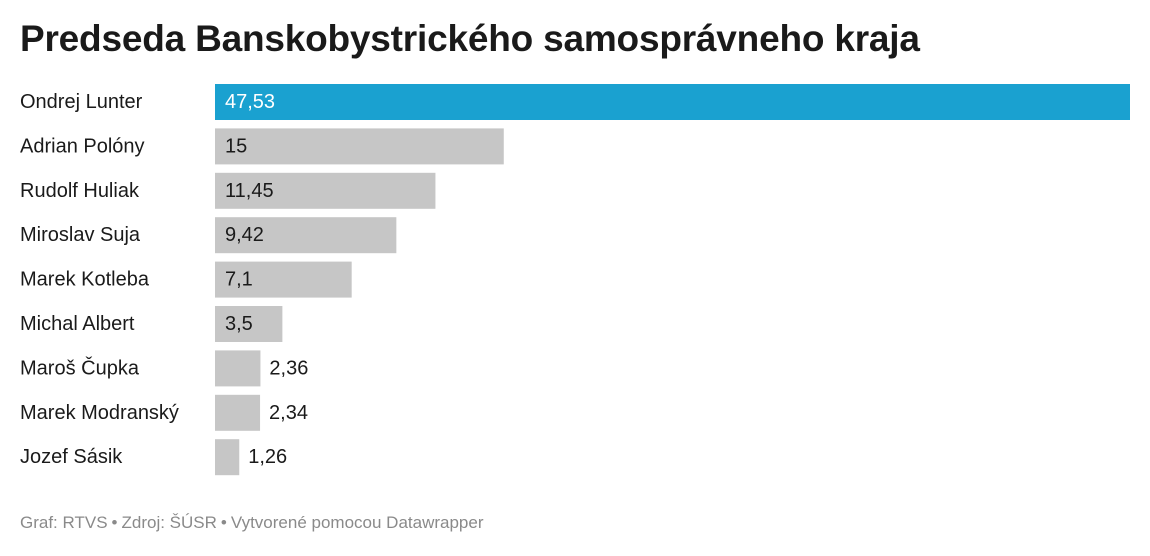 The image size is (1150, 556). What do you see at coordinates (250, 102) in the screenshot?
I see `value-label: 47,53` at bounding box center [250, 102].